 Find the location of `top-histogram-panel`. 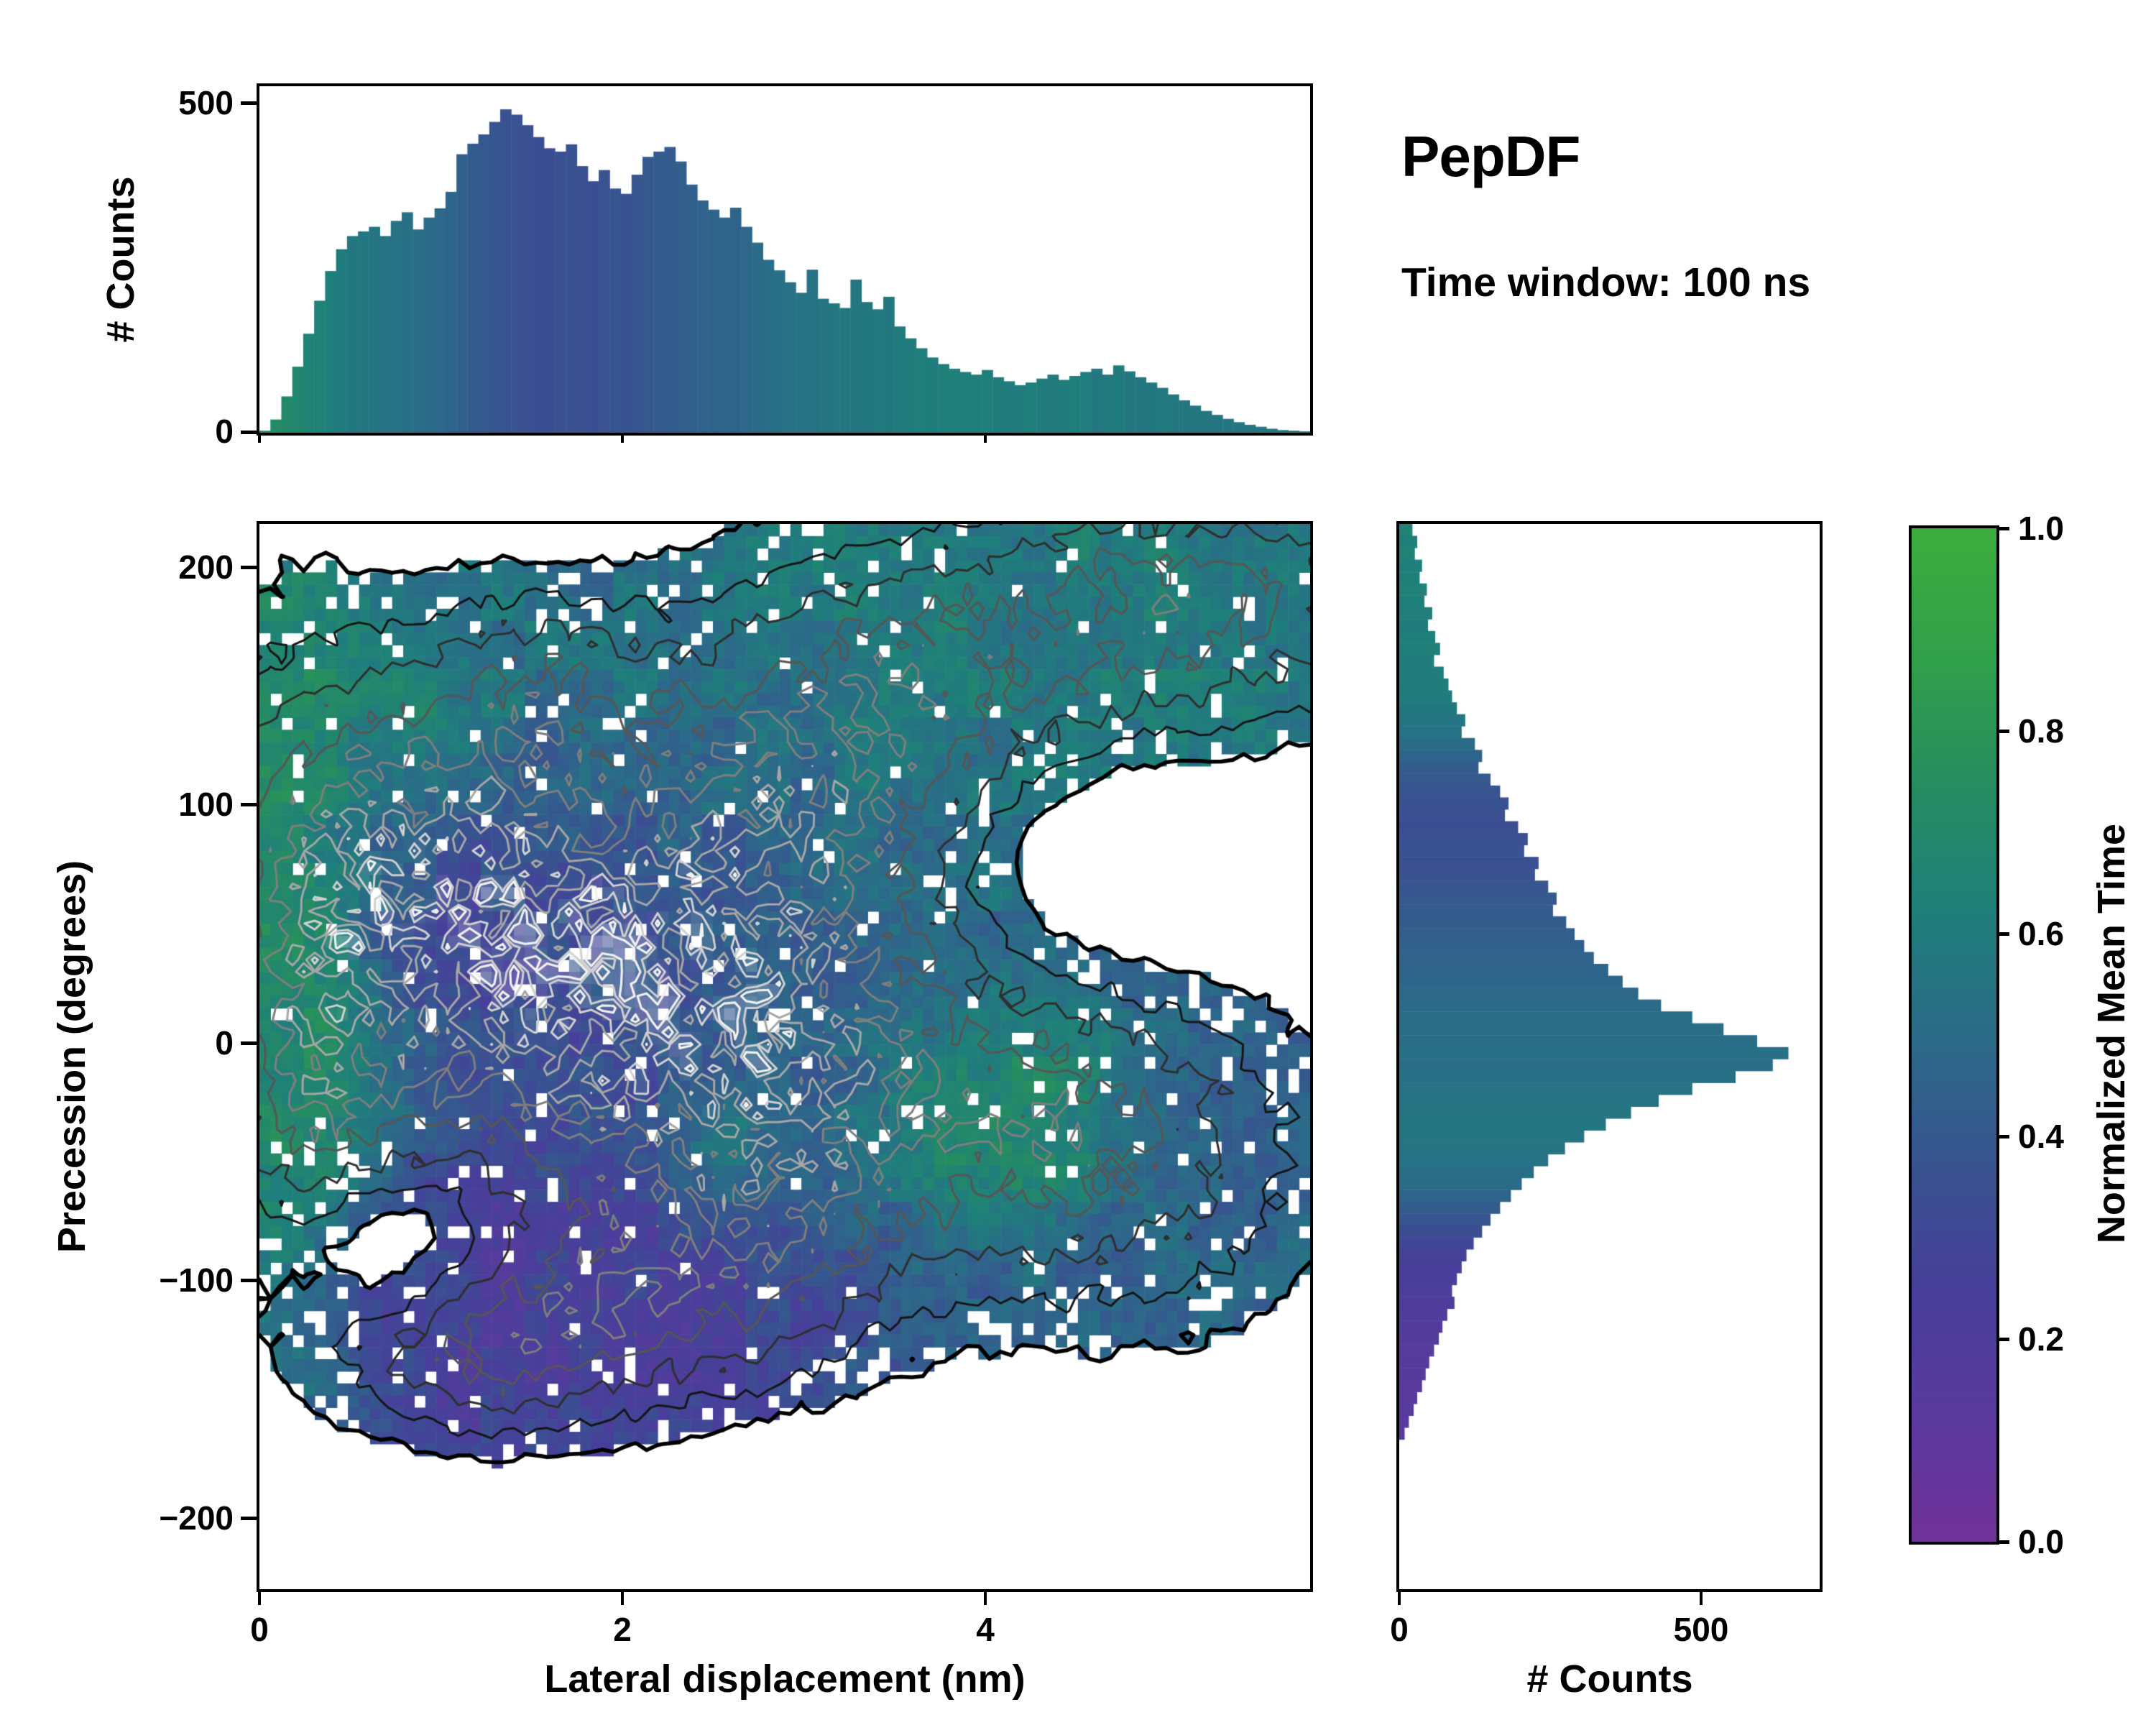

top-histogram-panel is located at coordinates (785, 259).